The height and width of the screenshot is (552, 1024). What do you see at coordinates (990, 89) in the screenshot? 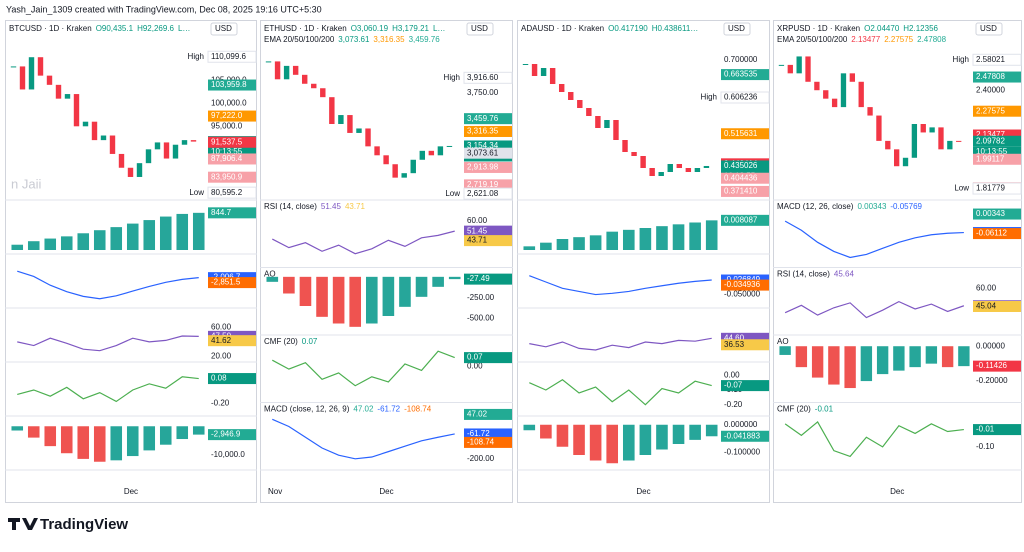
I see `y-tick-label: 2.40000` at bounding box center [990, 89].